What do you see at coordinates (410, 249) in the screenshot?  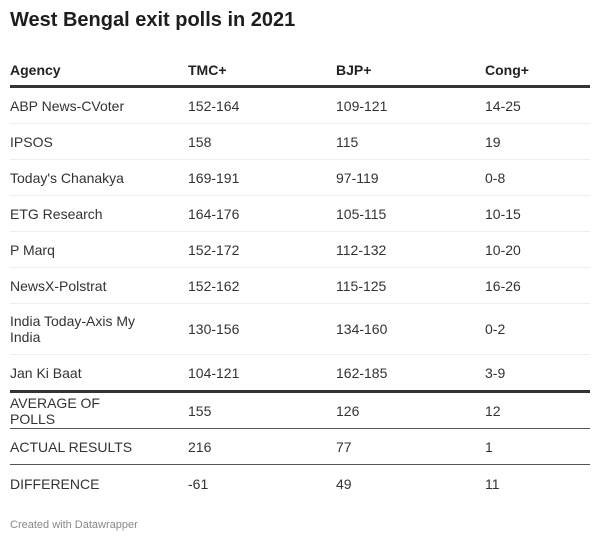 I see `table-cell: 112-132` at bounding box center [410, 249].